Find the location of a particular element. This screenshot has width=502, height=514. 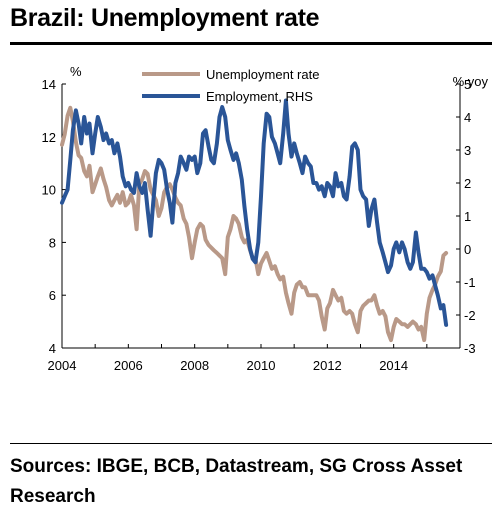

left-tick-label: 14 is located at coordinates (49, 84).